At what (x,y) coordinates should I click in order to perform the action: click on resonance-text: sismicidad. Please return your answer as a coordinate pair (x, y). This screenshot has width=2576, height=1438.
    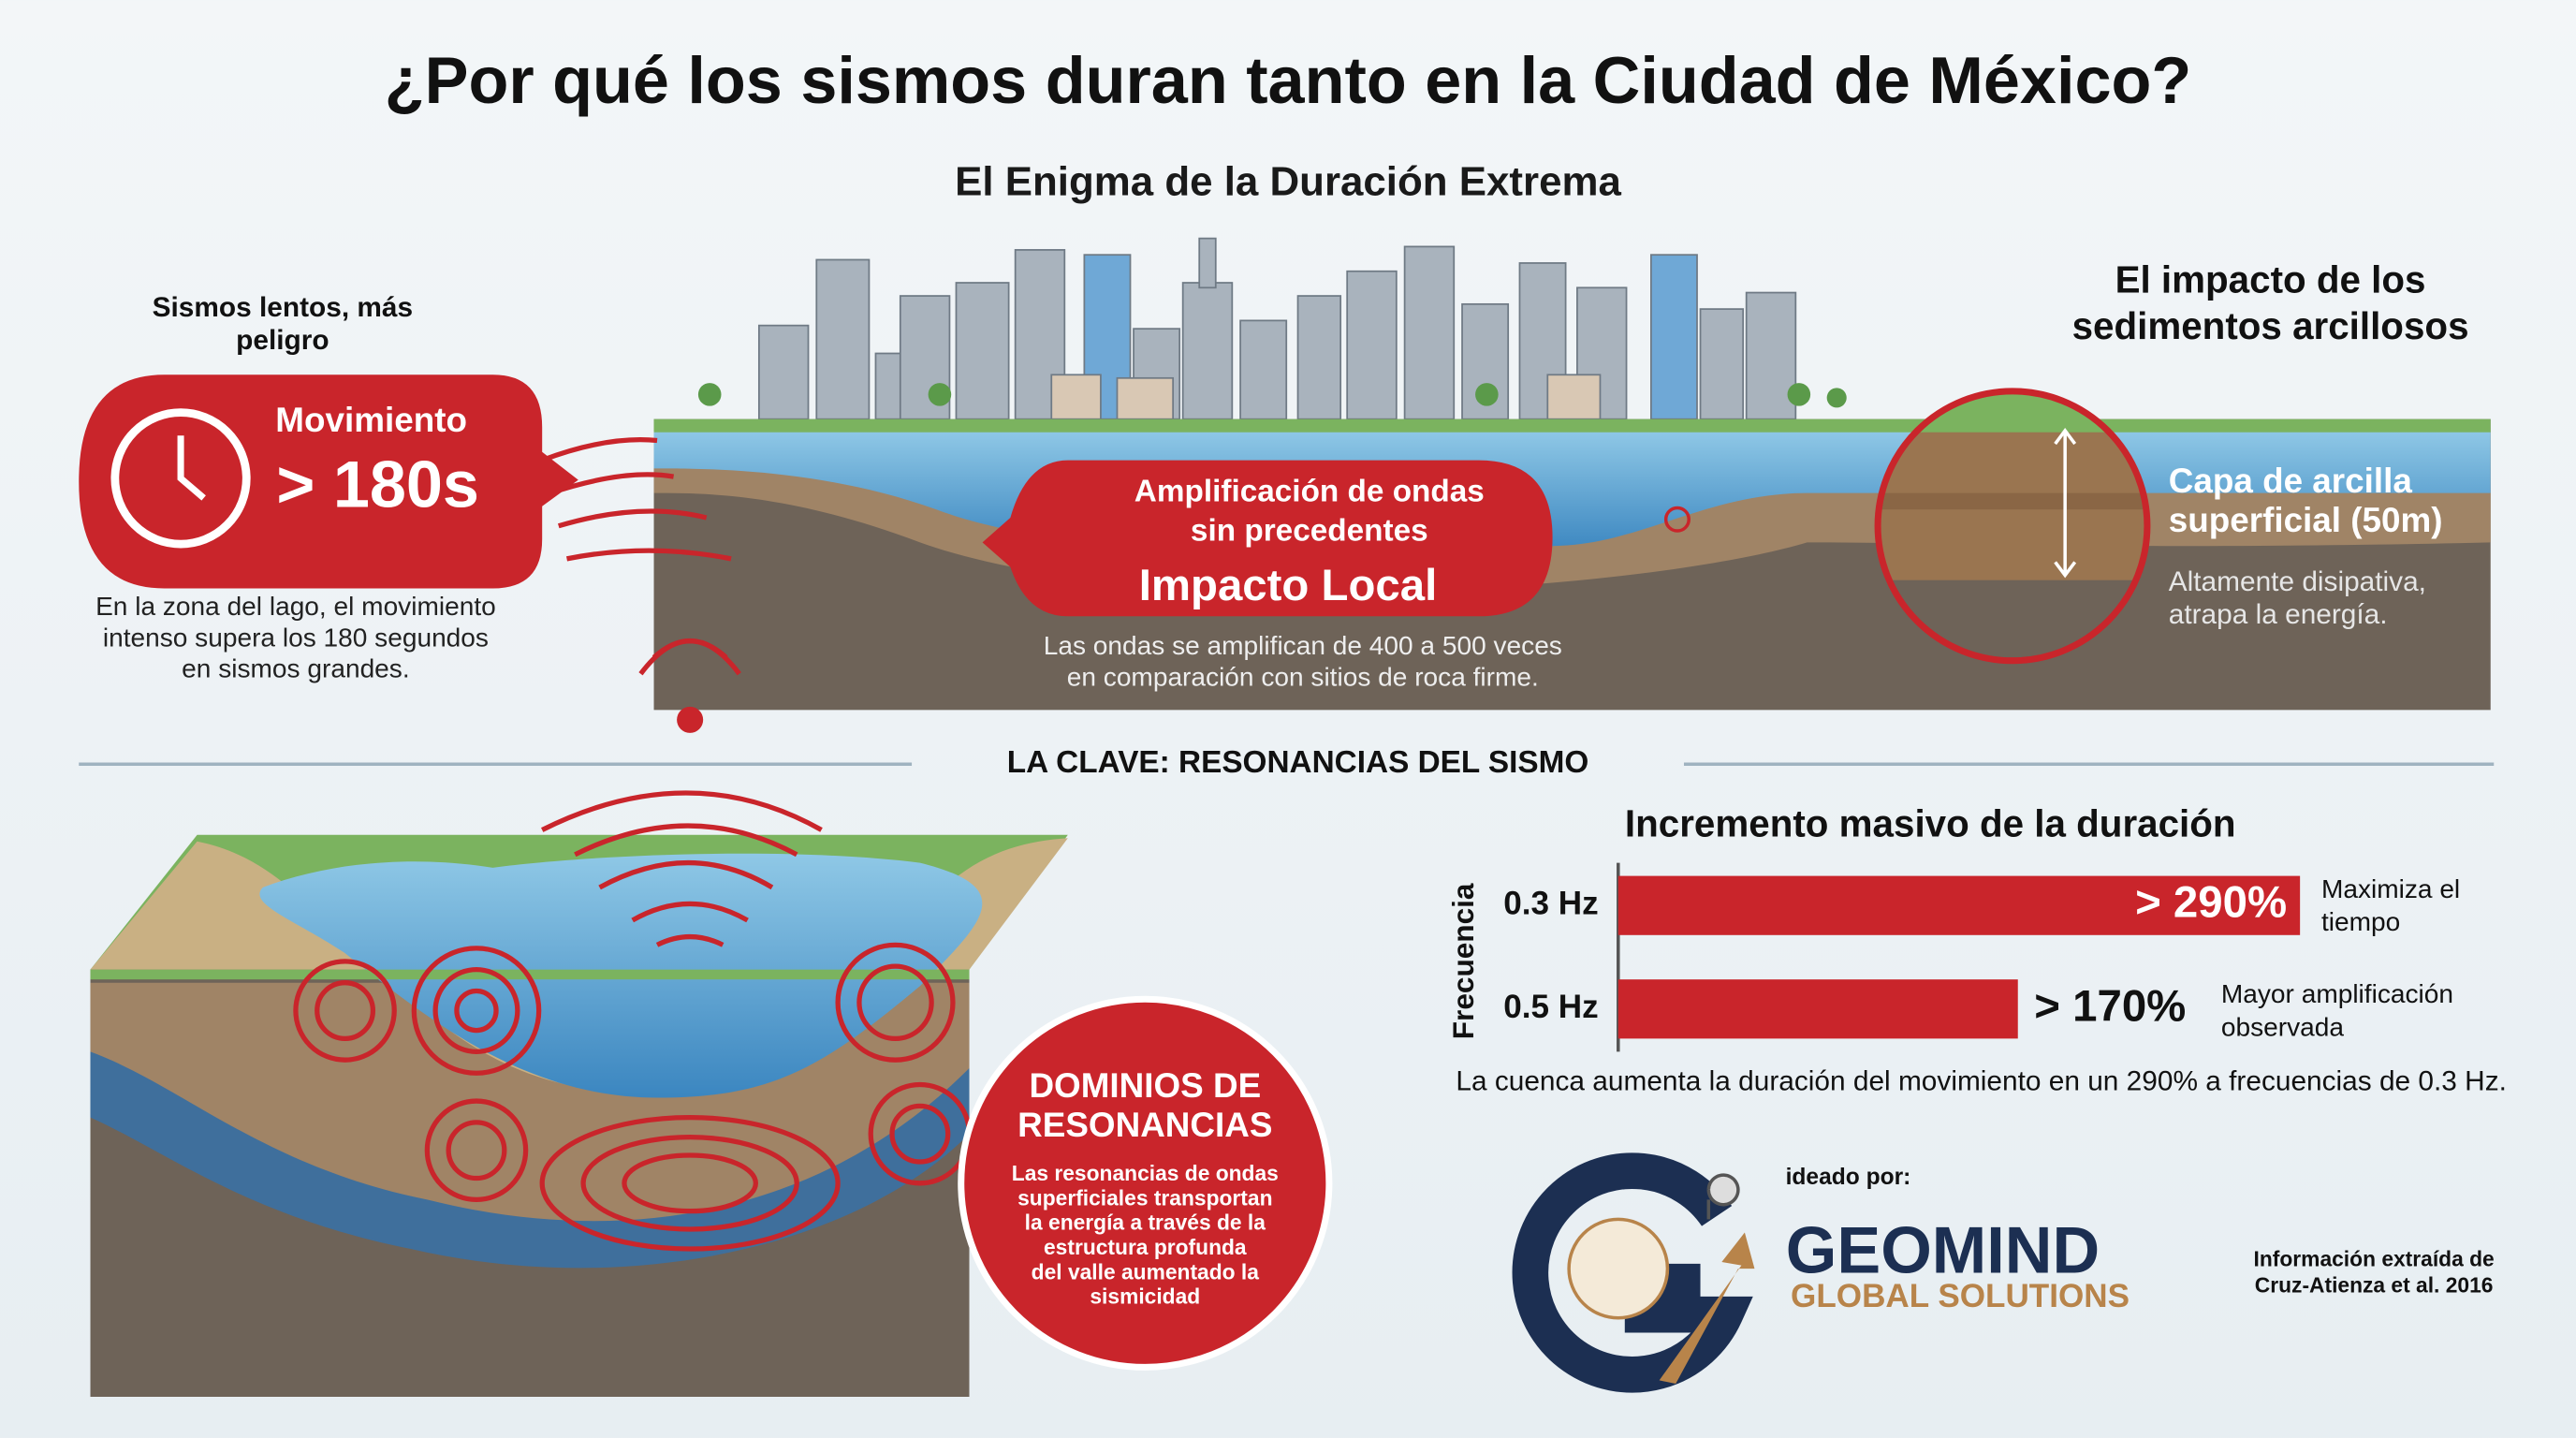
    Looking at the image, I should click on (1145, 1296).